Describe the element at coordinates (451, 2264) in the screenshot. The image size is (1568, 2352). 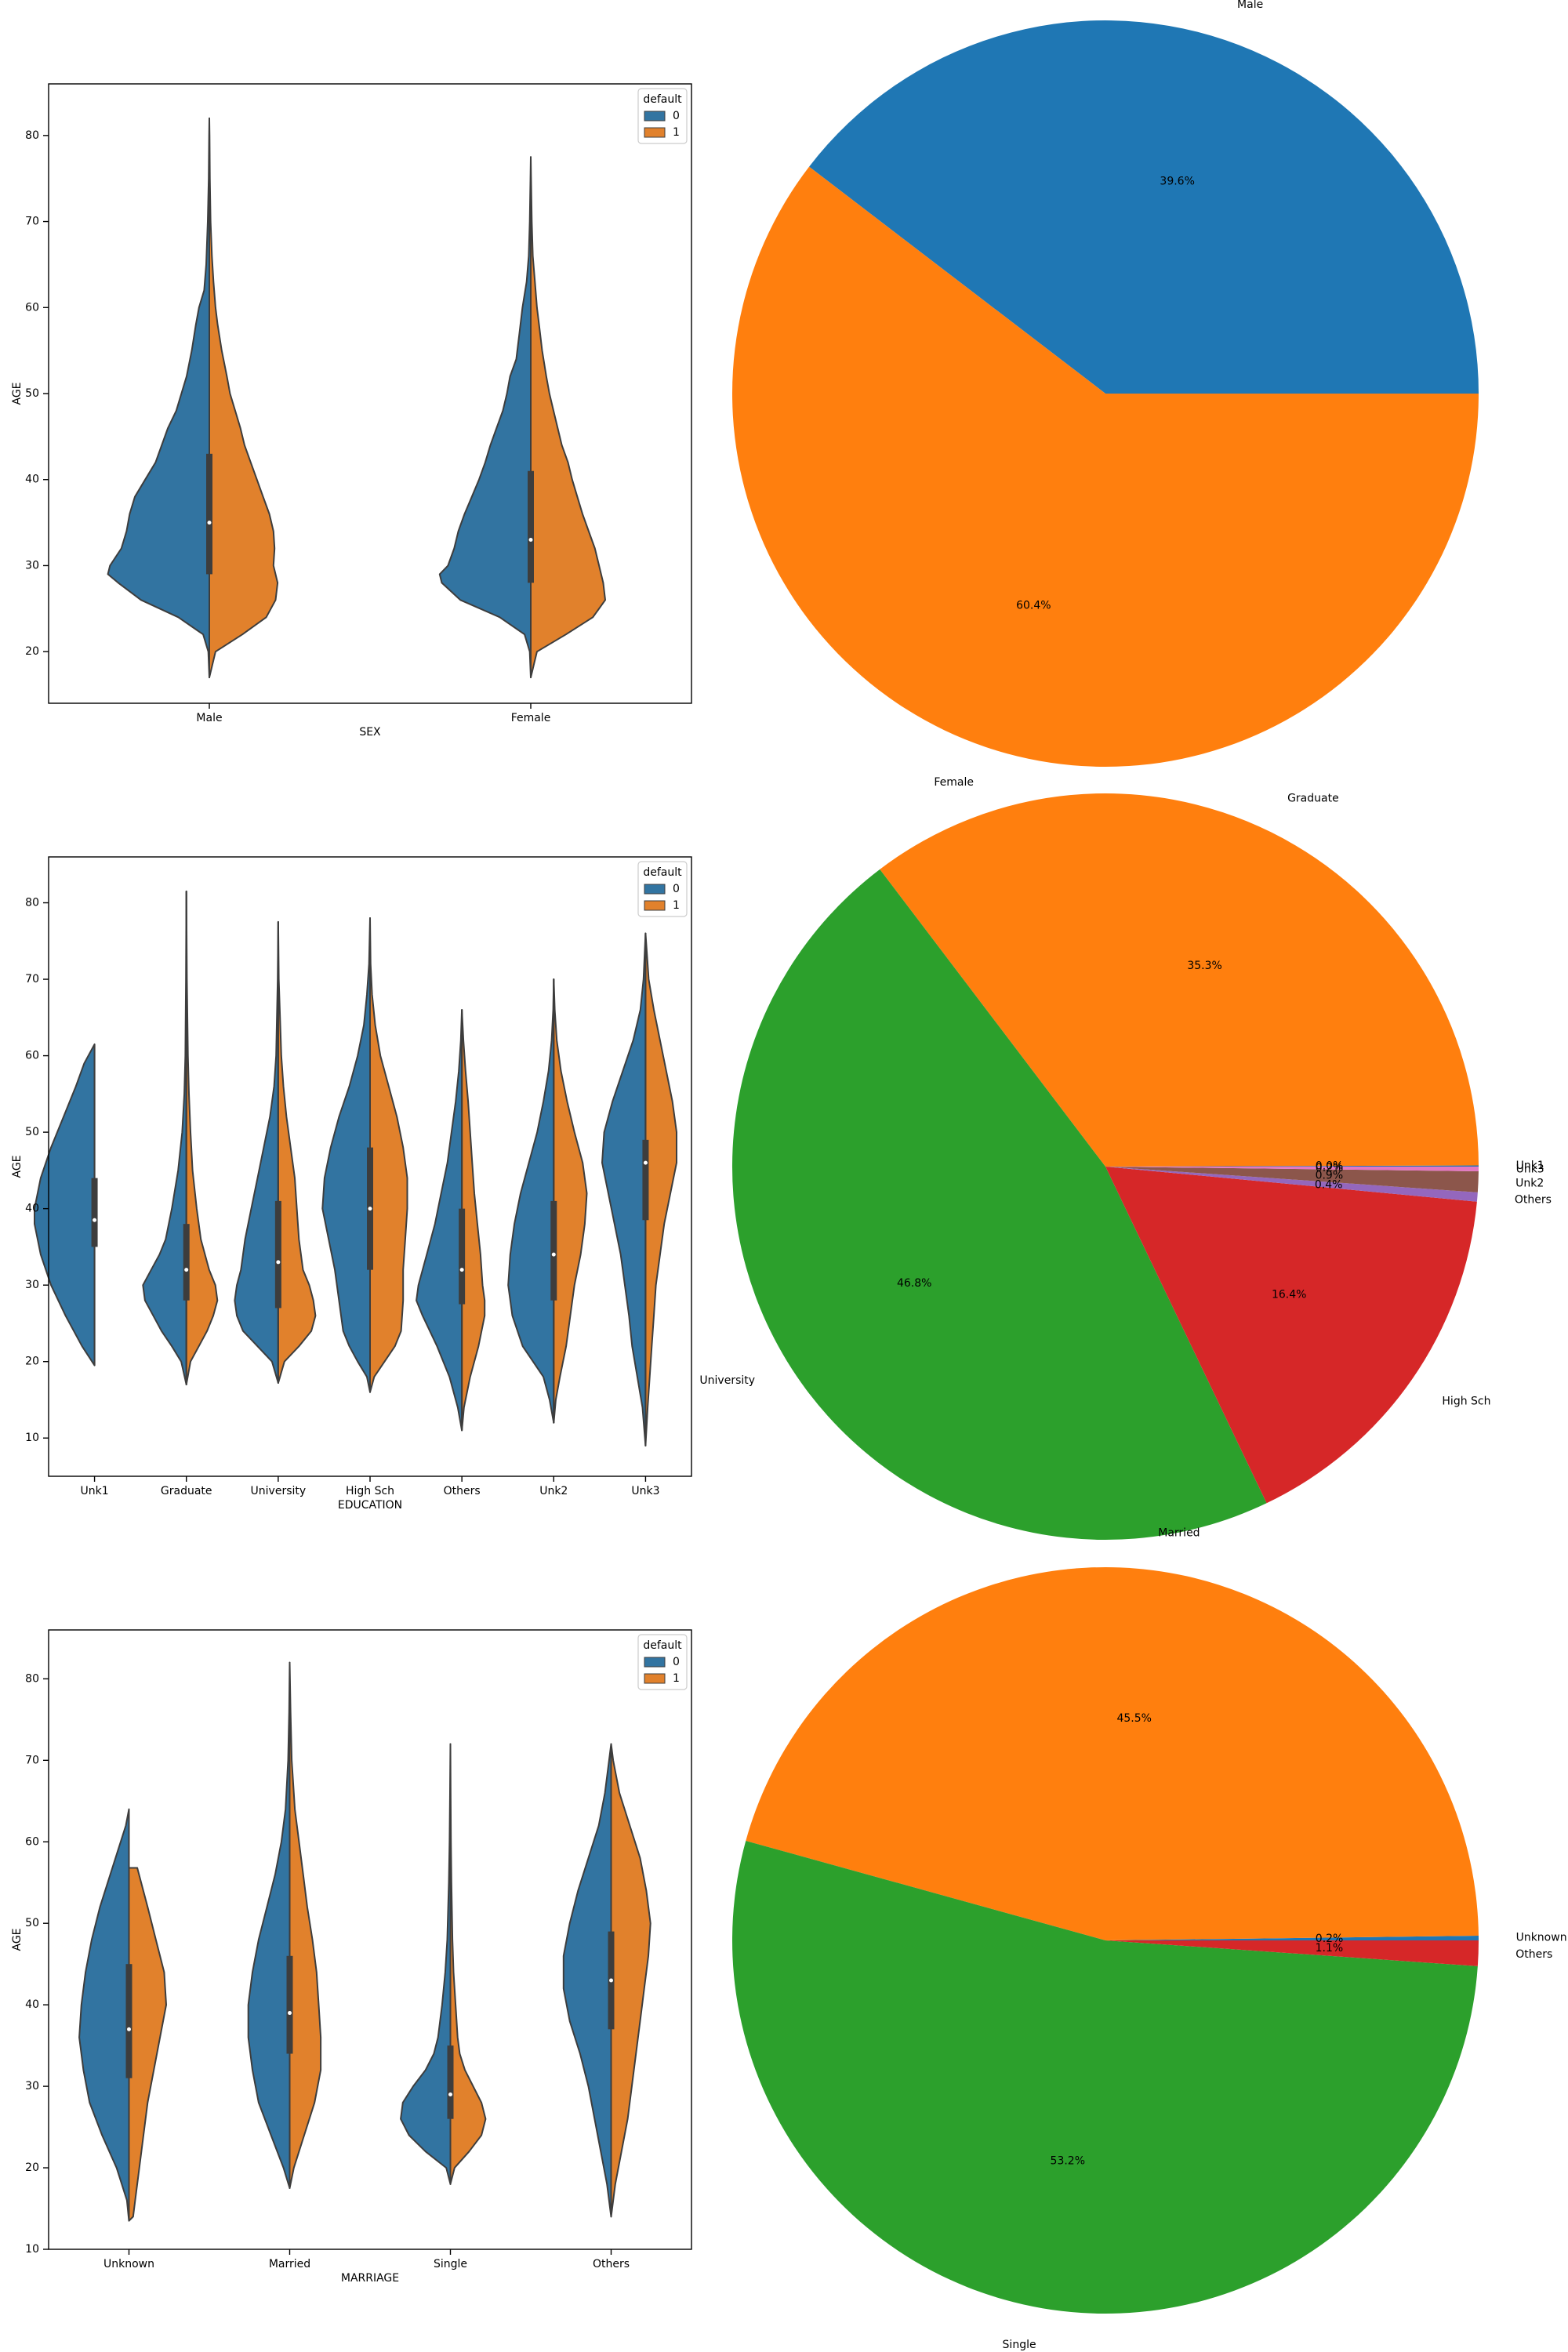
I see `x-tick-label: Single` at that location.